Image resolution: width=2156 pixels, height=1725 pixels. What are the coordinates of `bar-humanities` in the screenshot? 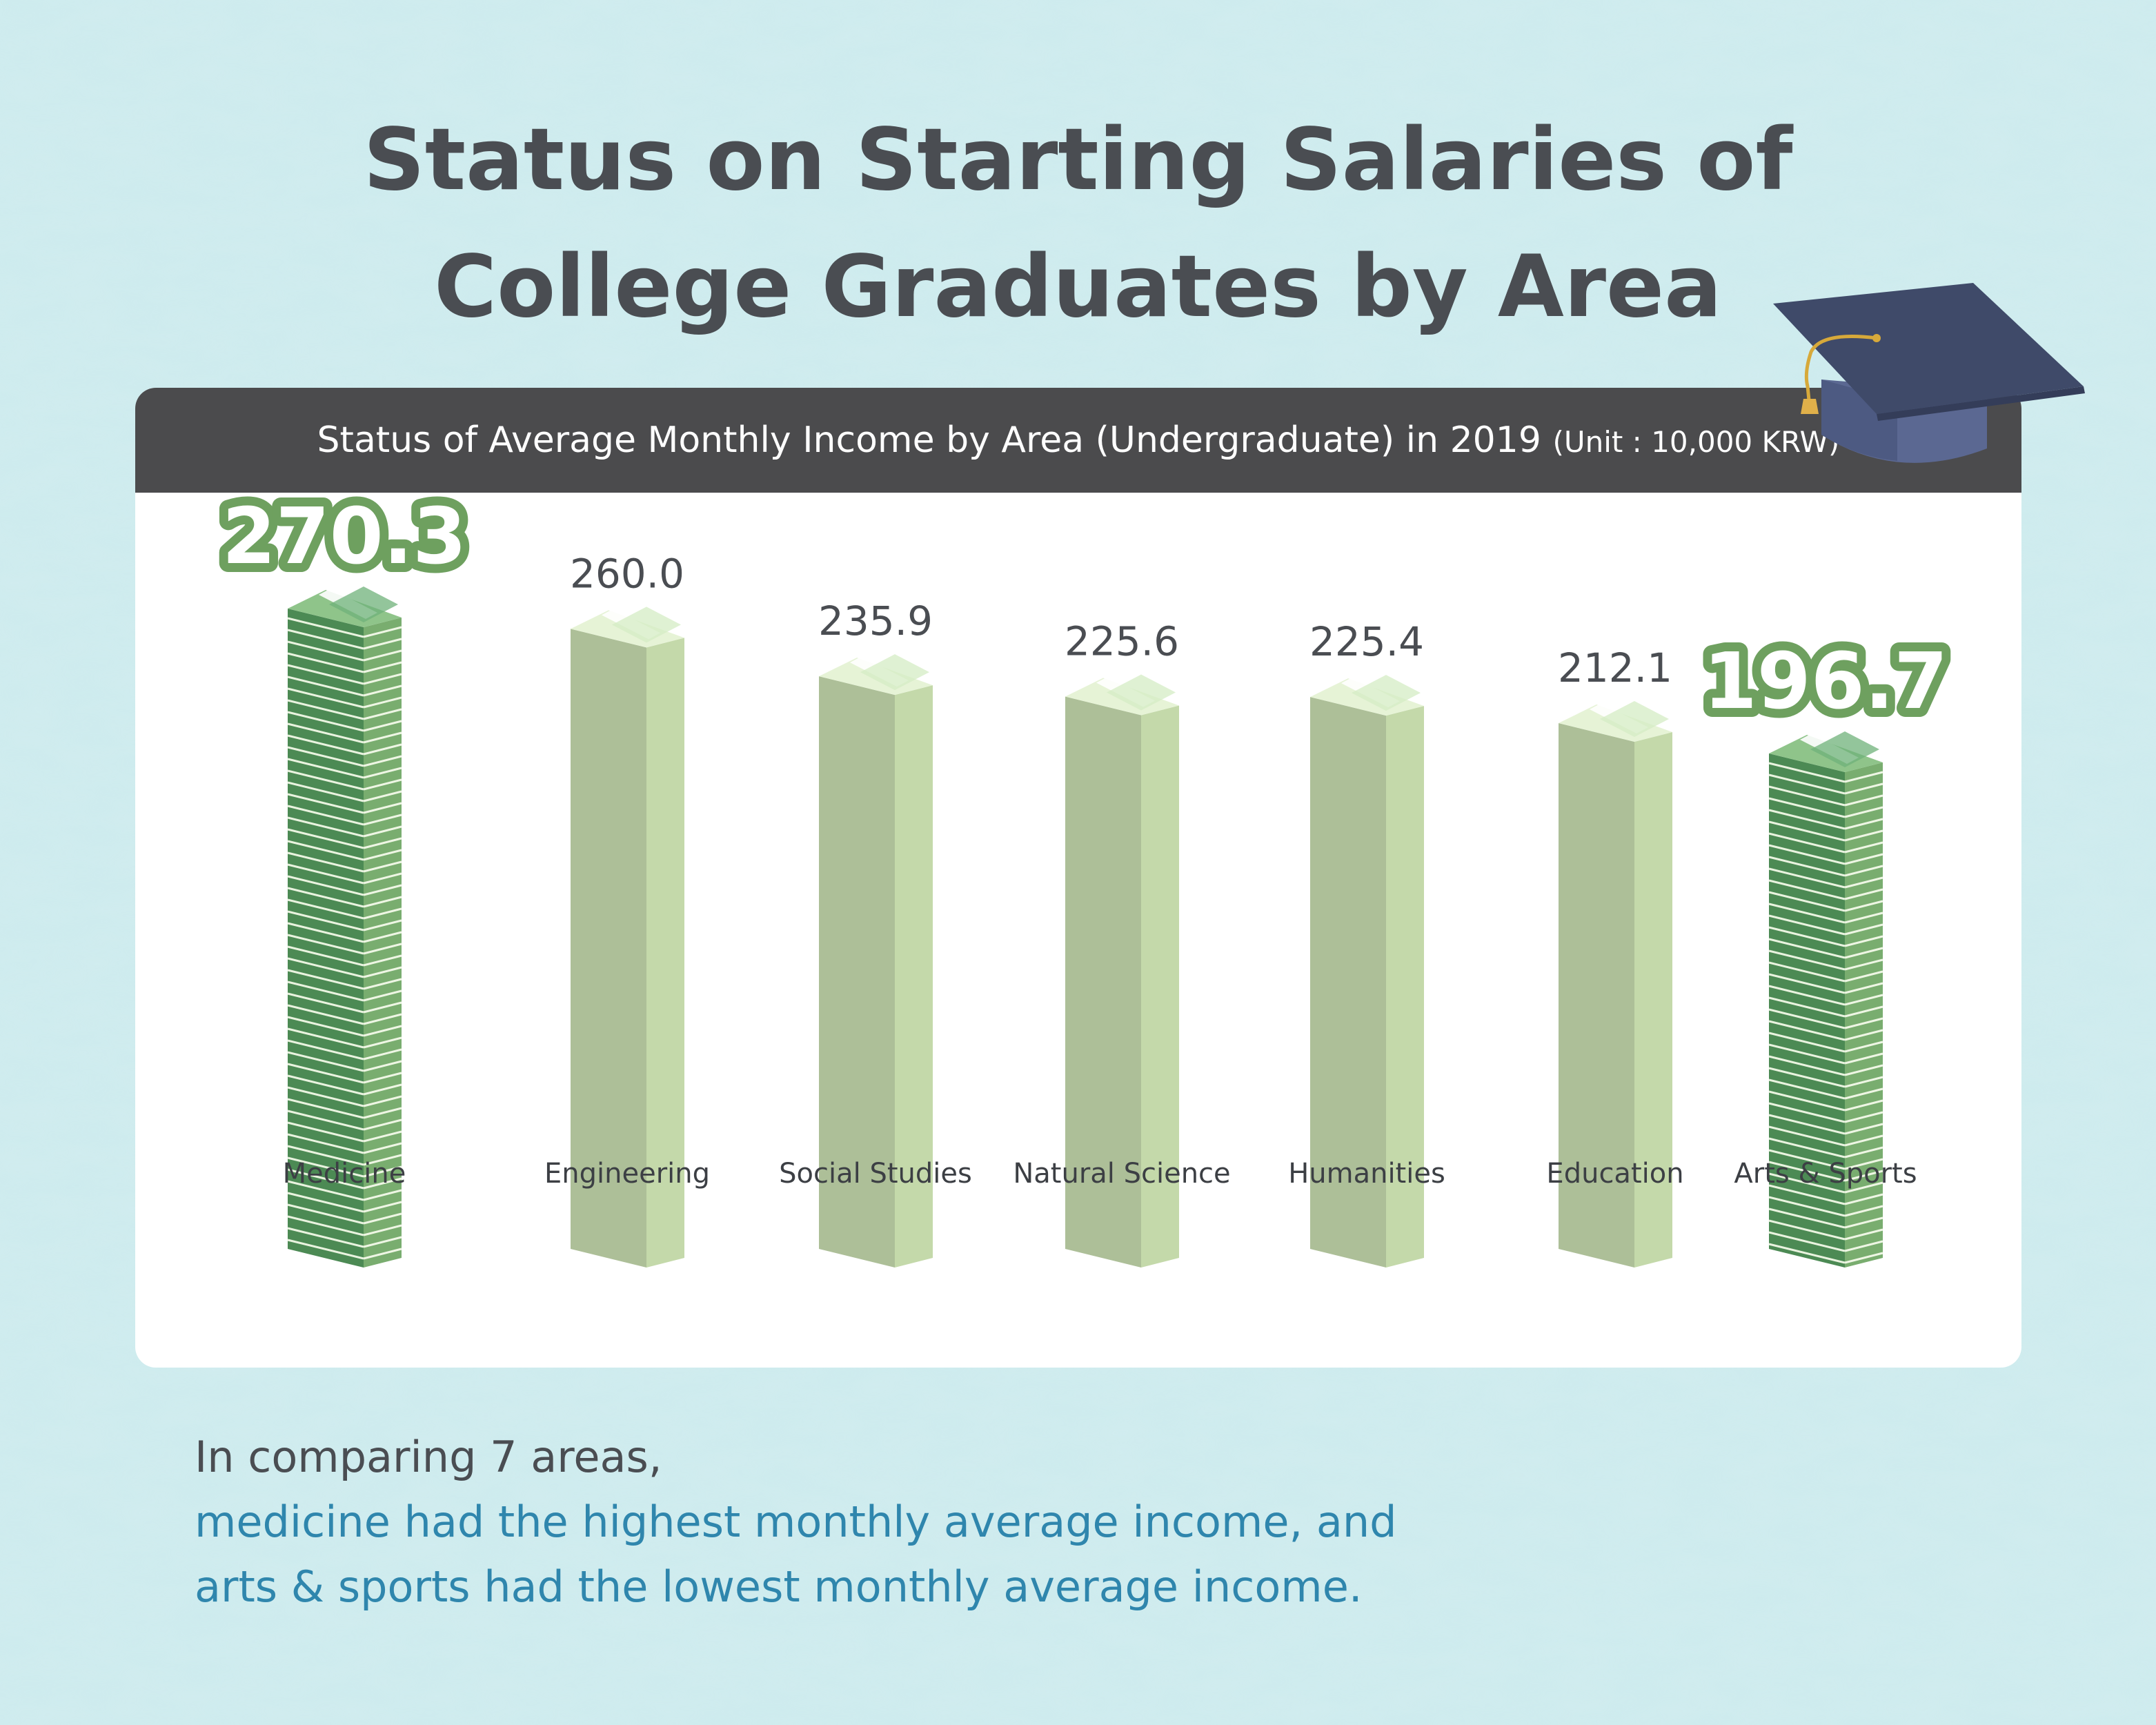 It's located at (1367, 971).